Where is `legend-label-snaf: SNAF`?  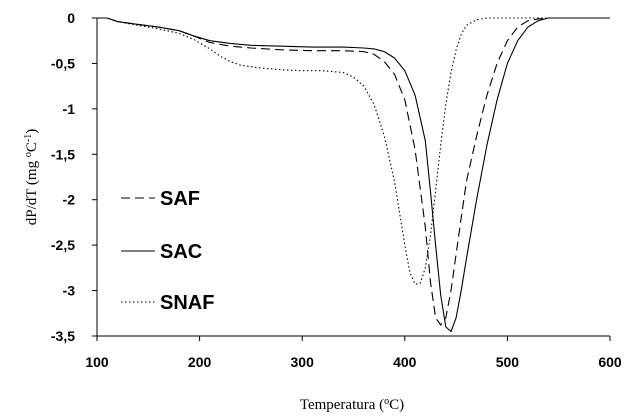 legend-label-snaf: SNAF is located at coordinates (187, 303).